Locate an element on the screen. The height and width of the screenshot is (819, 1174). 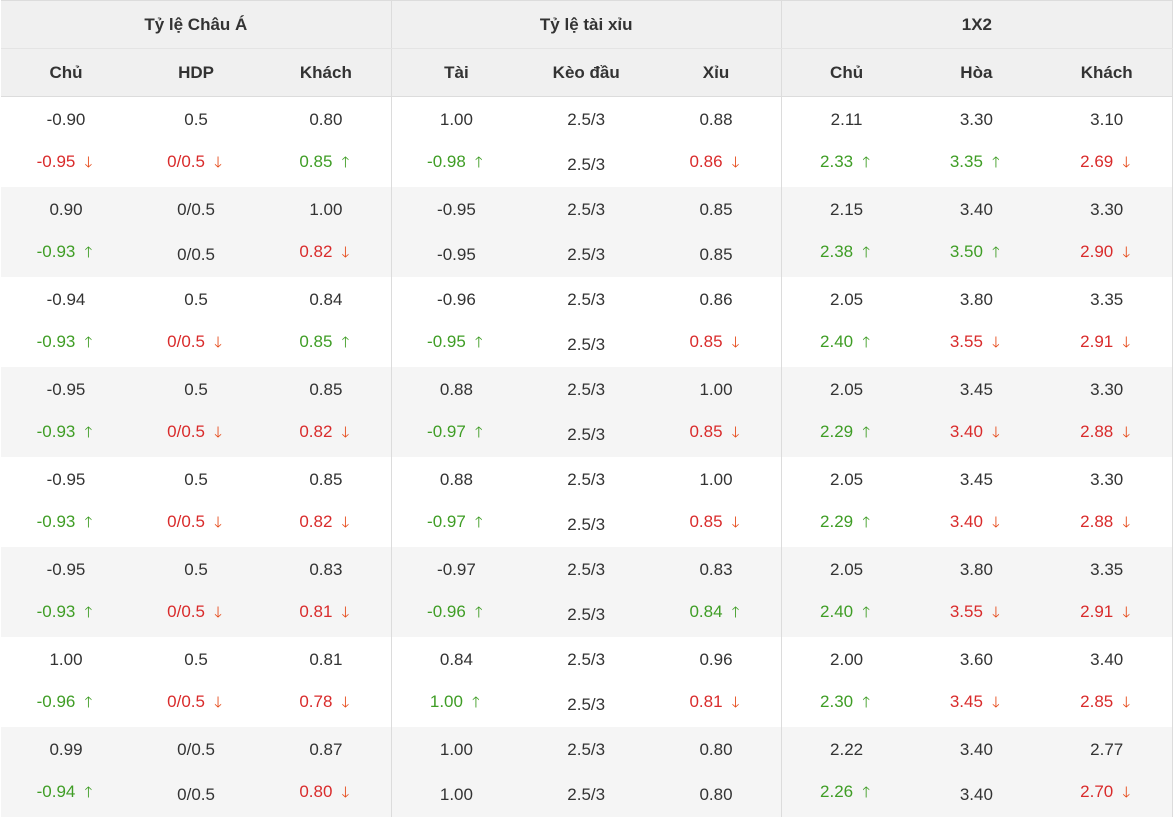
group-asian-handicap: Tỷ lệ Châu Á is located at coordinates (196, 24).